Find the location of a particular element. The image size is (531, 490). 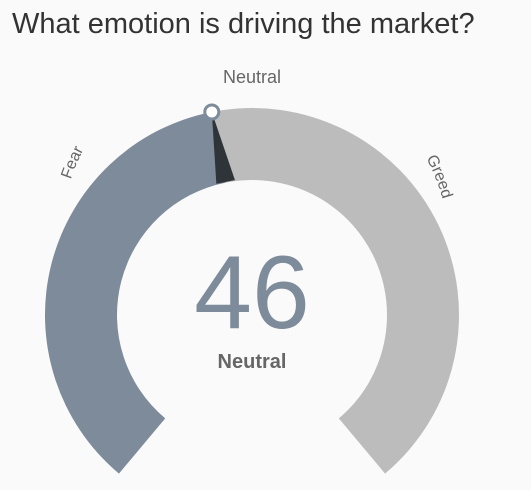

greed-label: Greed is located at coordinates (439, 176).